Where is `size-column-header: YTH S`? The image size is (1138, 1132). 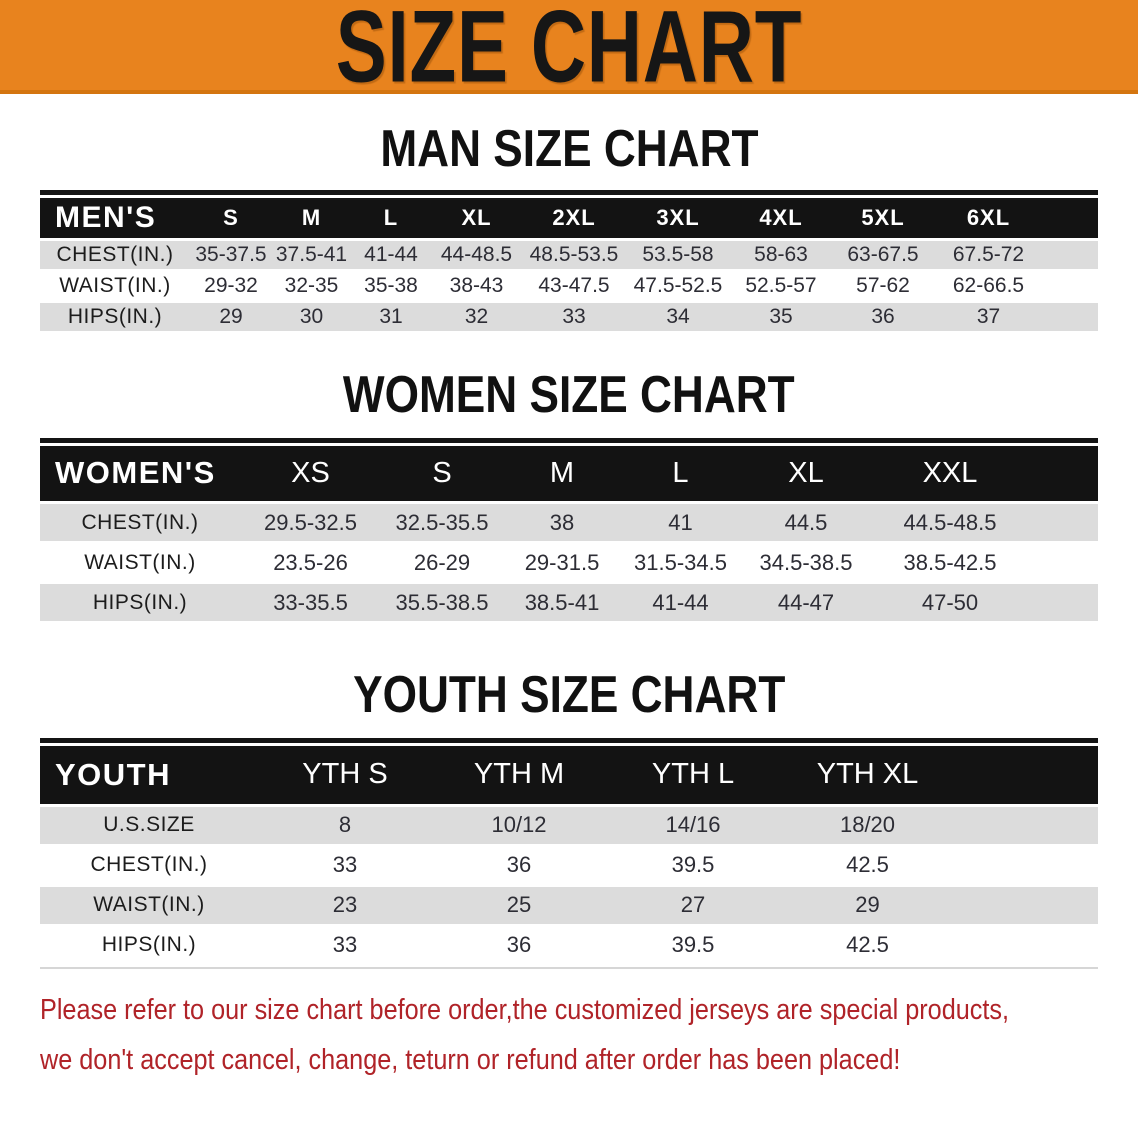
size-column-header: YTH S is located at coordinates (345, 776).